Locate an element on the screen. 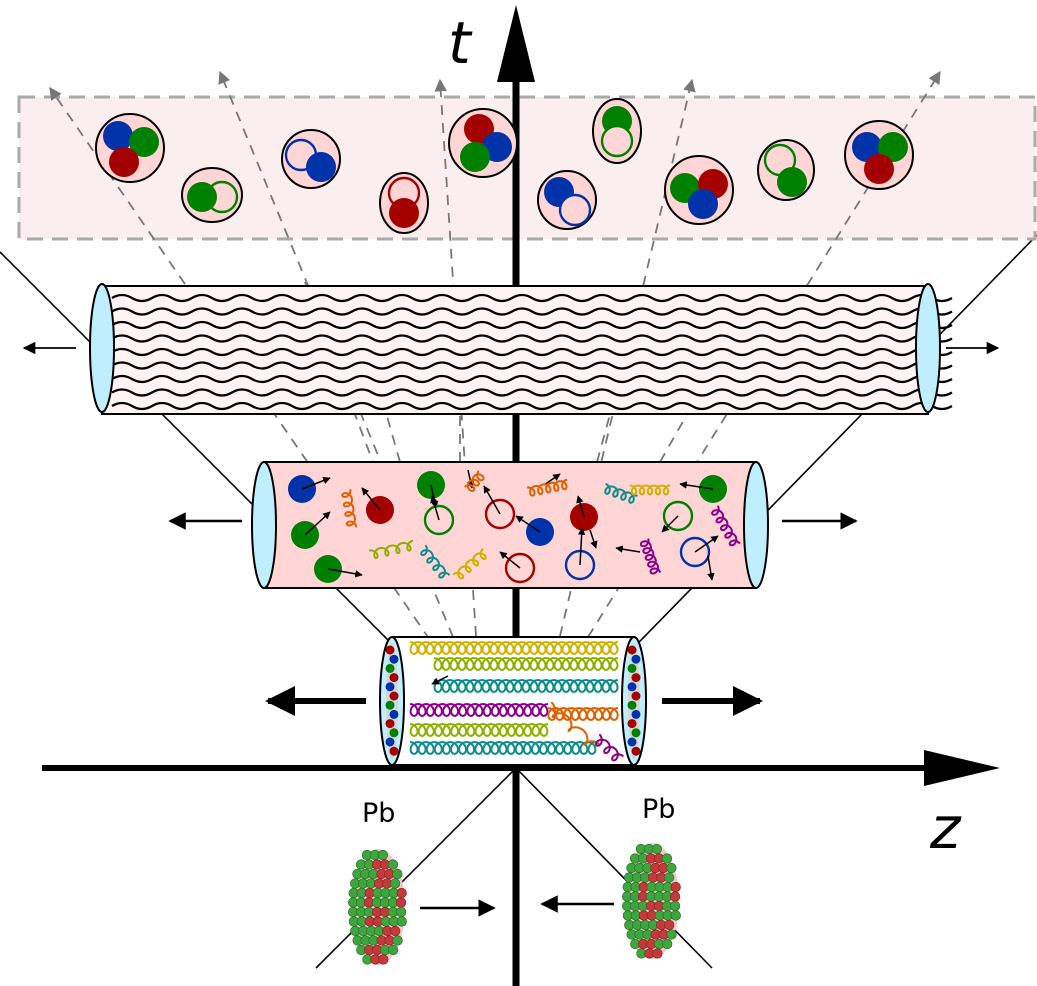 This screenshot has height=986, width=1037. hydro-tube is located at coordinates (521, 349).